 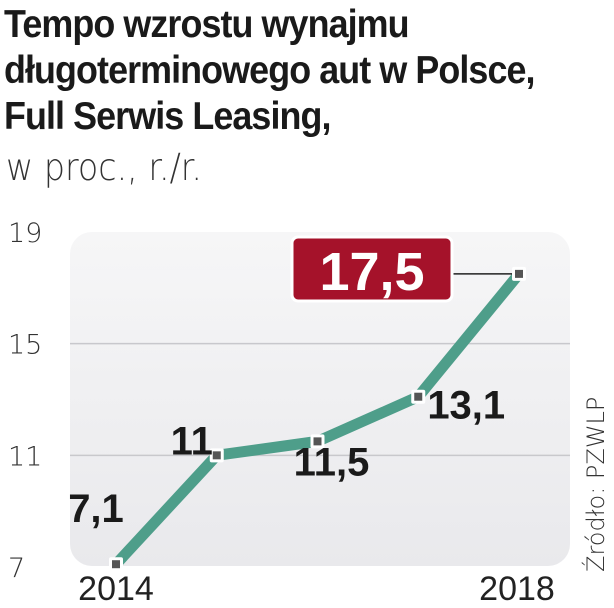 I want to click on x-tick-label: 2014, so click(x=116, y=589).